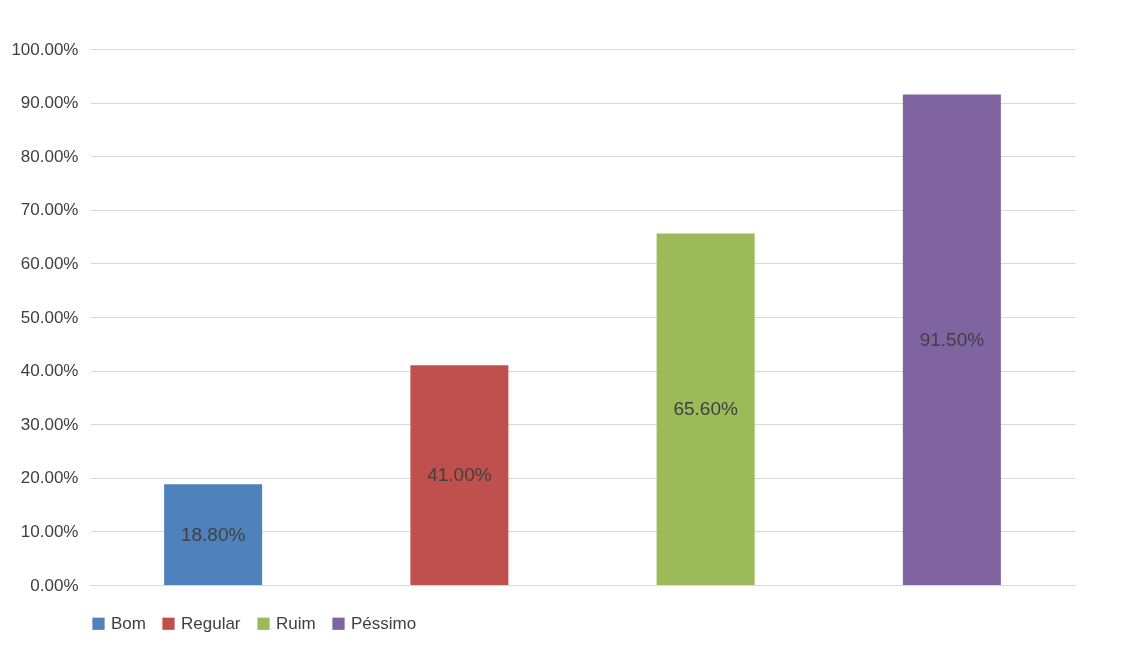 This screenshot has height=668, width=1132. Describe the element at coordinates (45, 49) in the screenshot. I see `y-tick-label: 100.00%` at that location.